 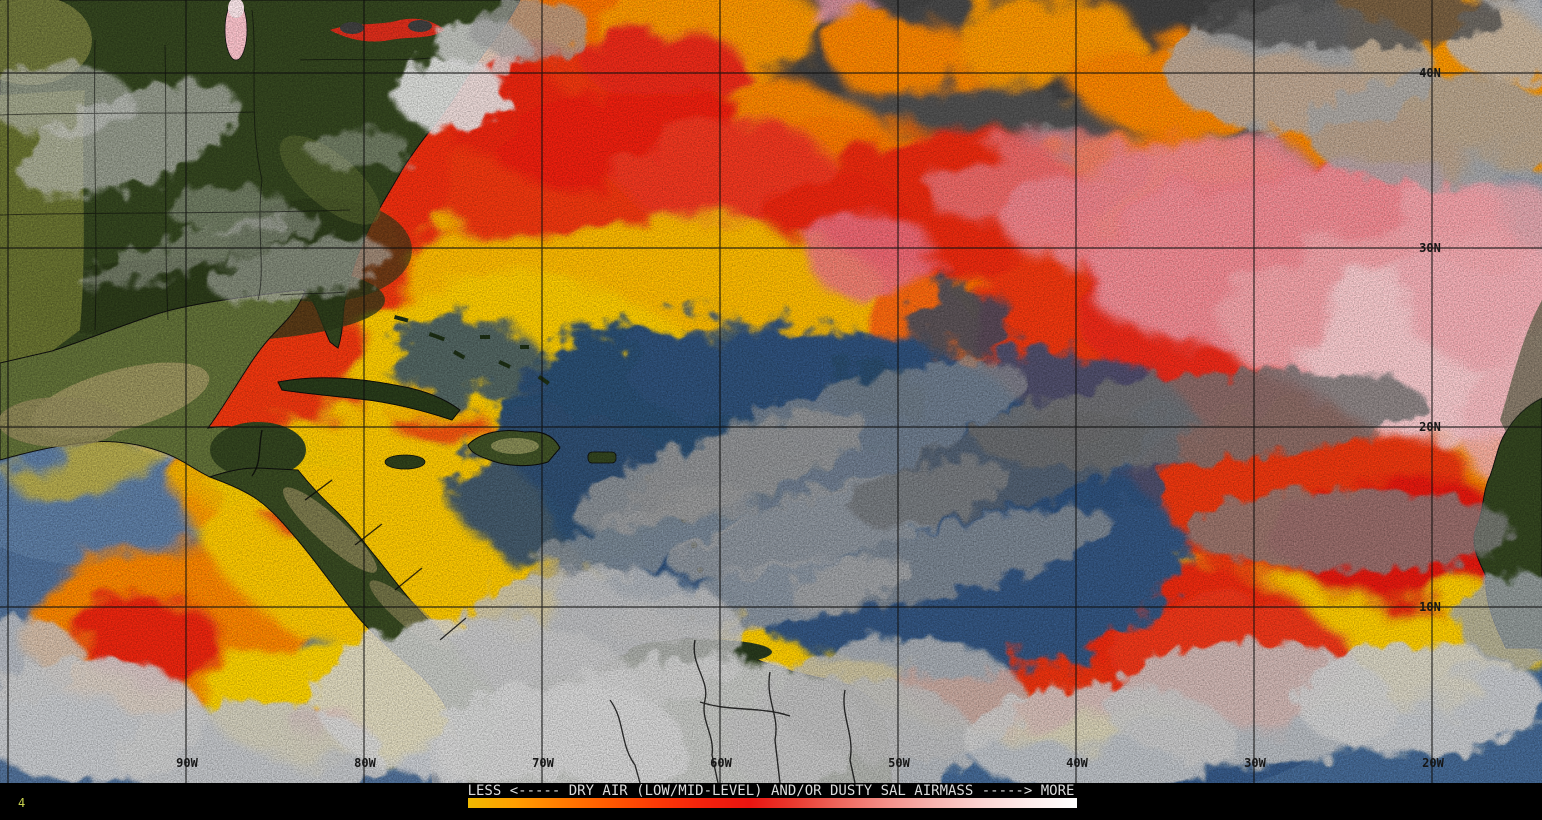 What do you see at coordinates (1430, 73) in the screenshot?
I see `lat-label-40n: 40N` at bounding box center [1430, 73].